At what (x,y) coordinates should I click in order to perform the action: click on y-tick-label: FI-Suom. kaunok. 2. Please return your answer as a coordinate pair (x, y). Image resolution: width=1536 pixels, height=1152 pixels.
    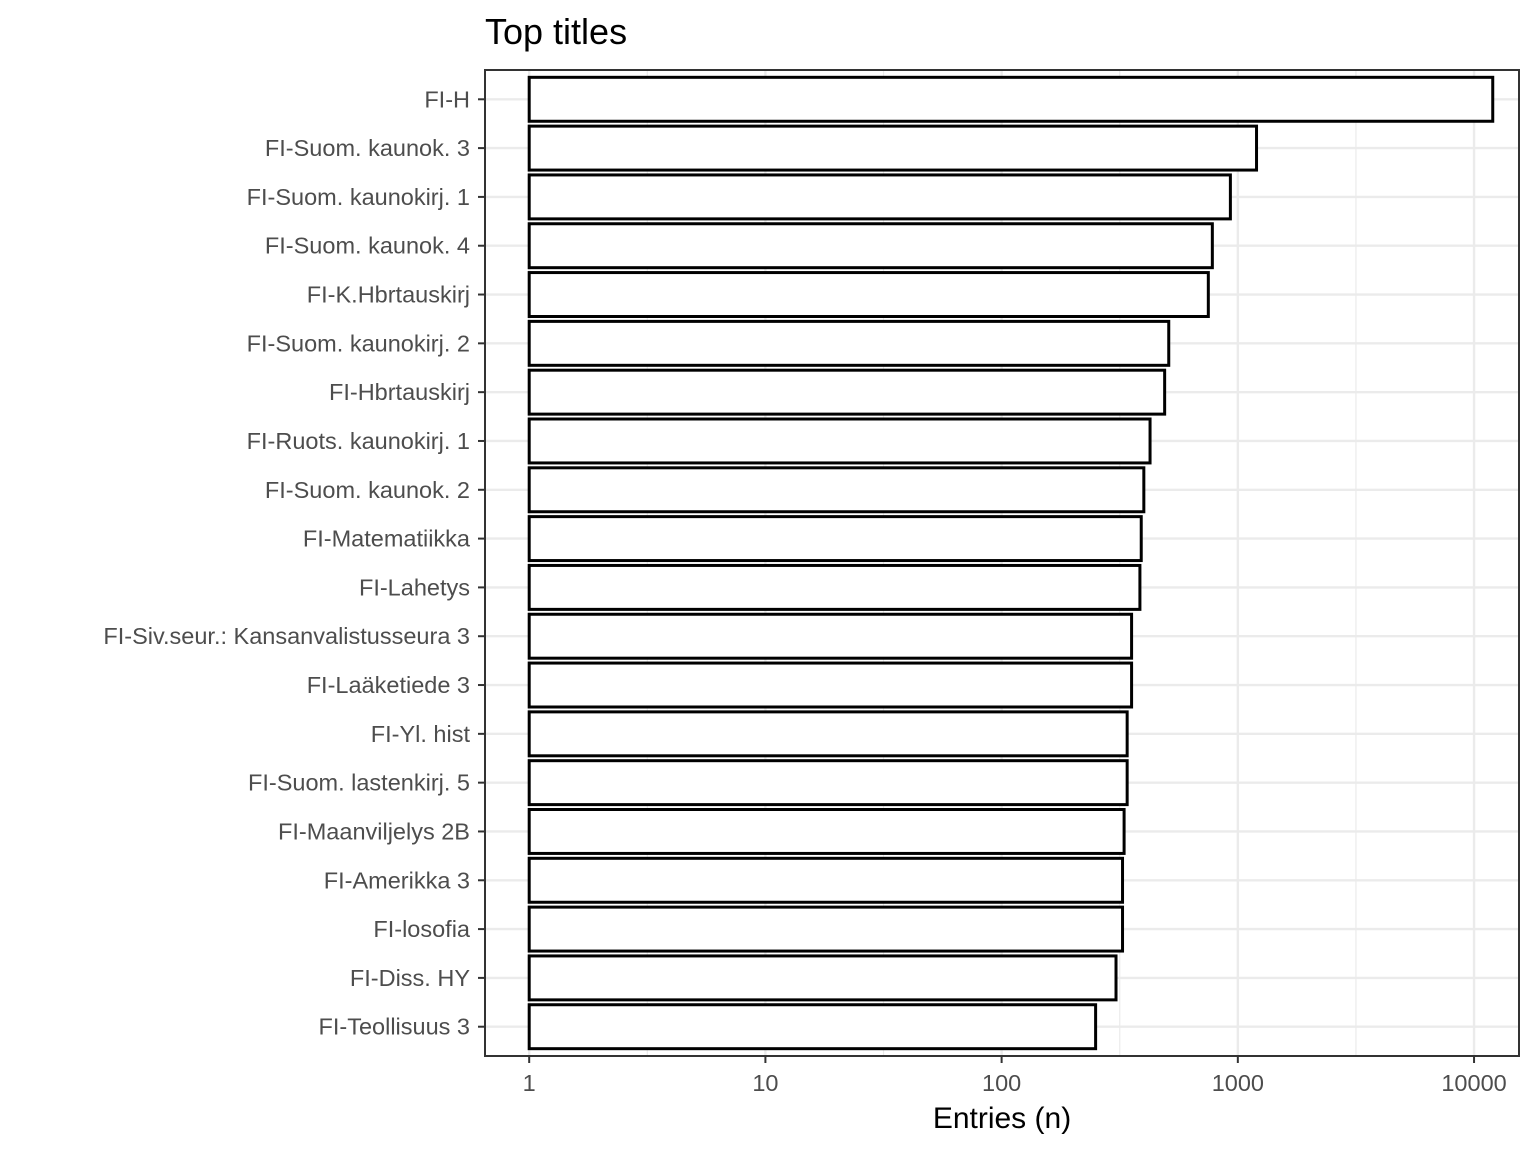
    Looking at the image, I should click on (367, 490).